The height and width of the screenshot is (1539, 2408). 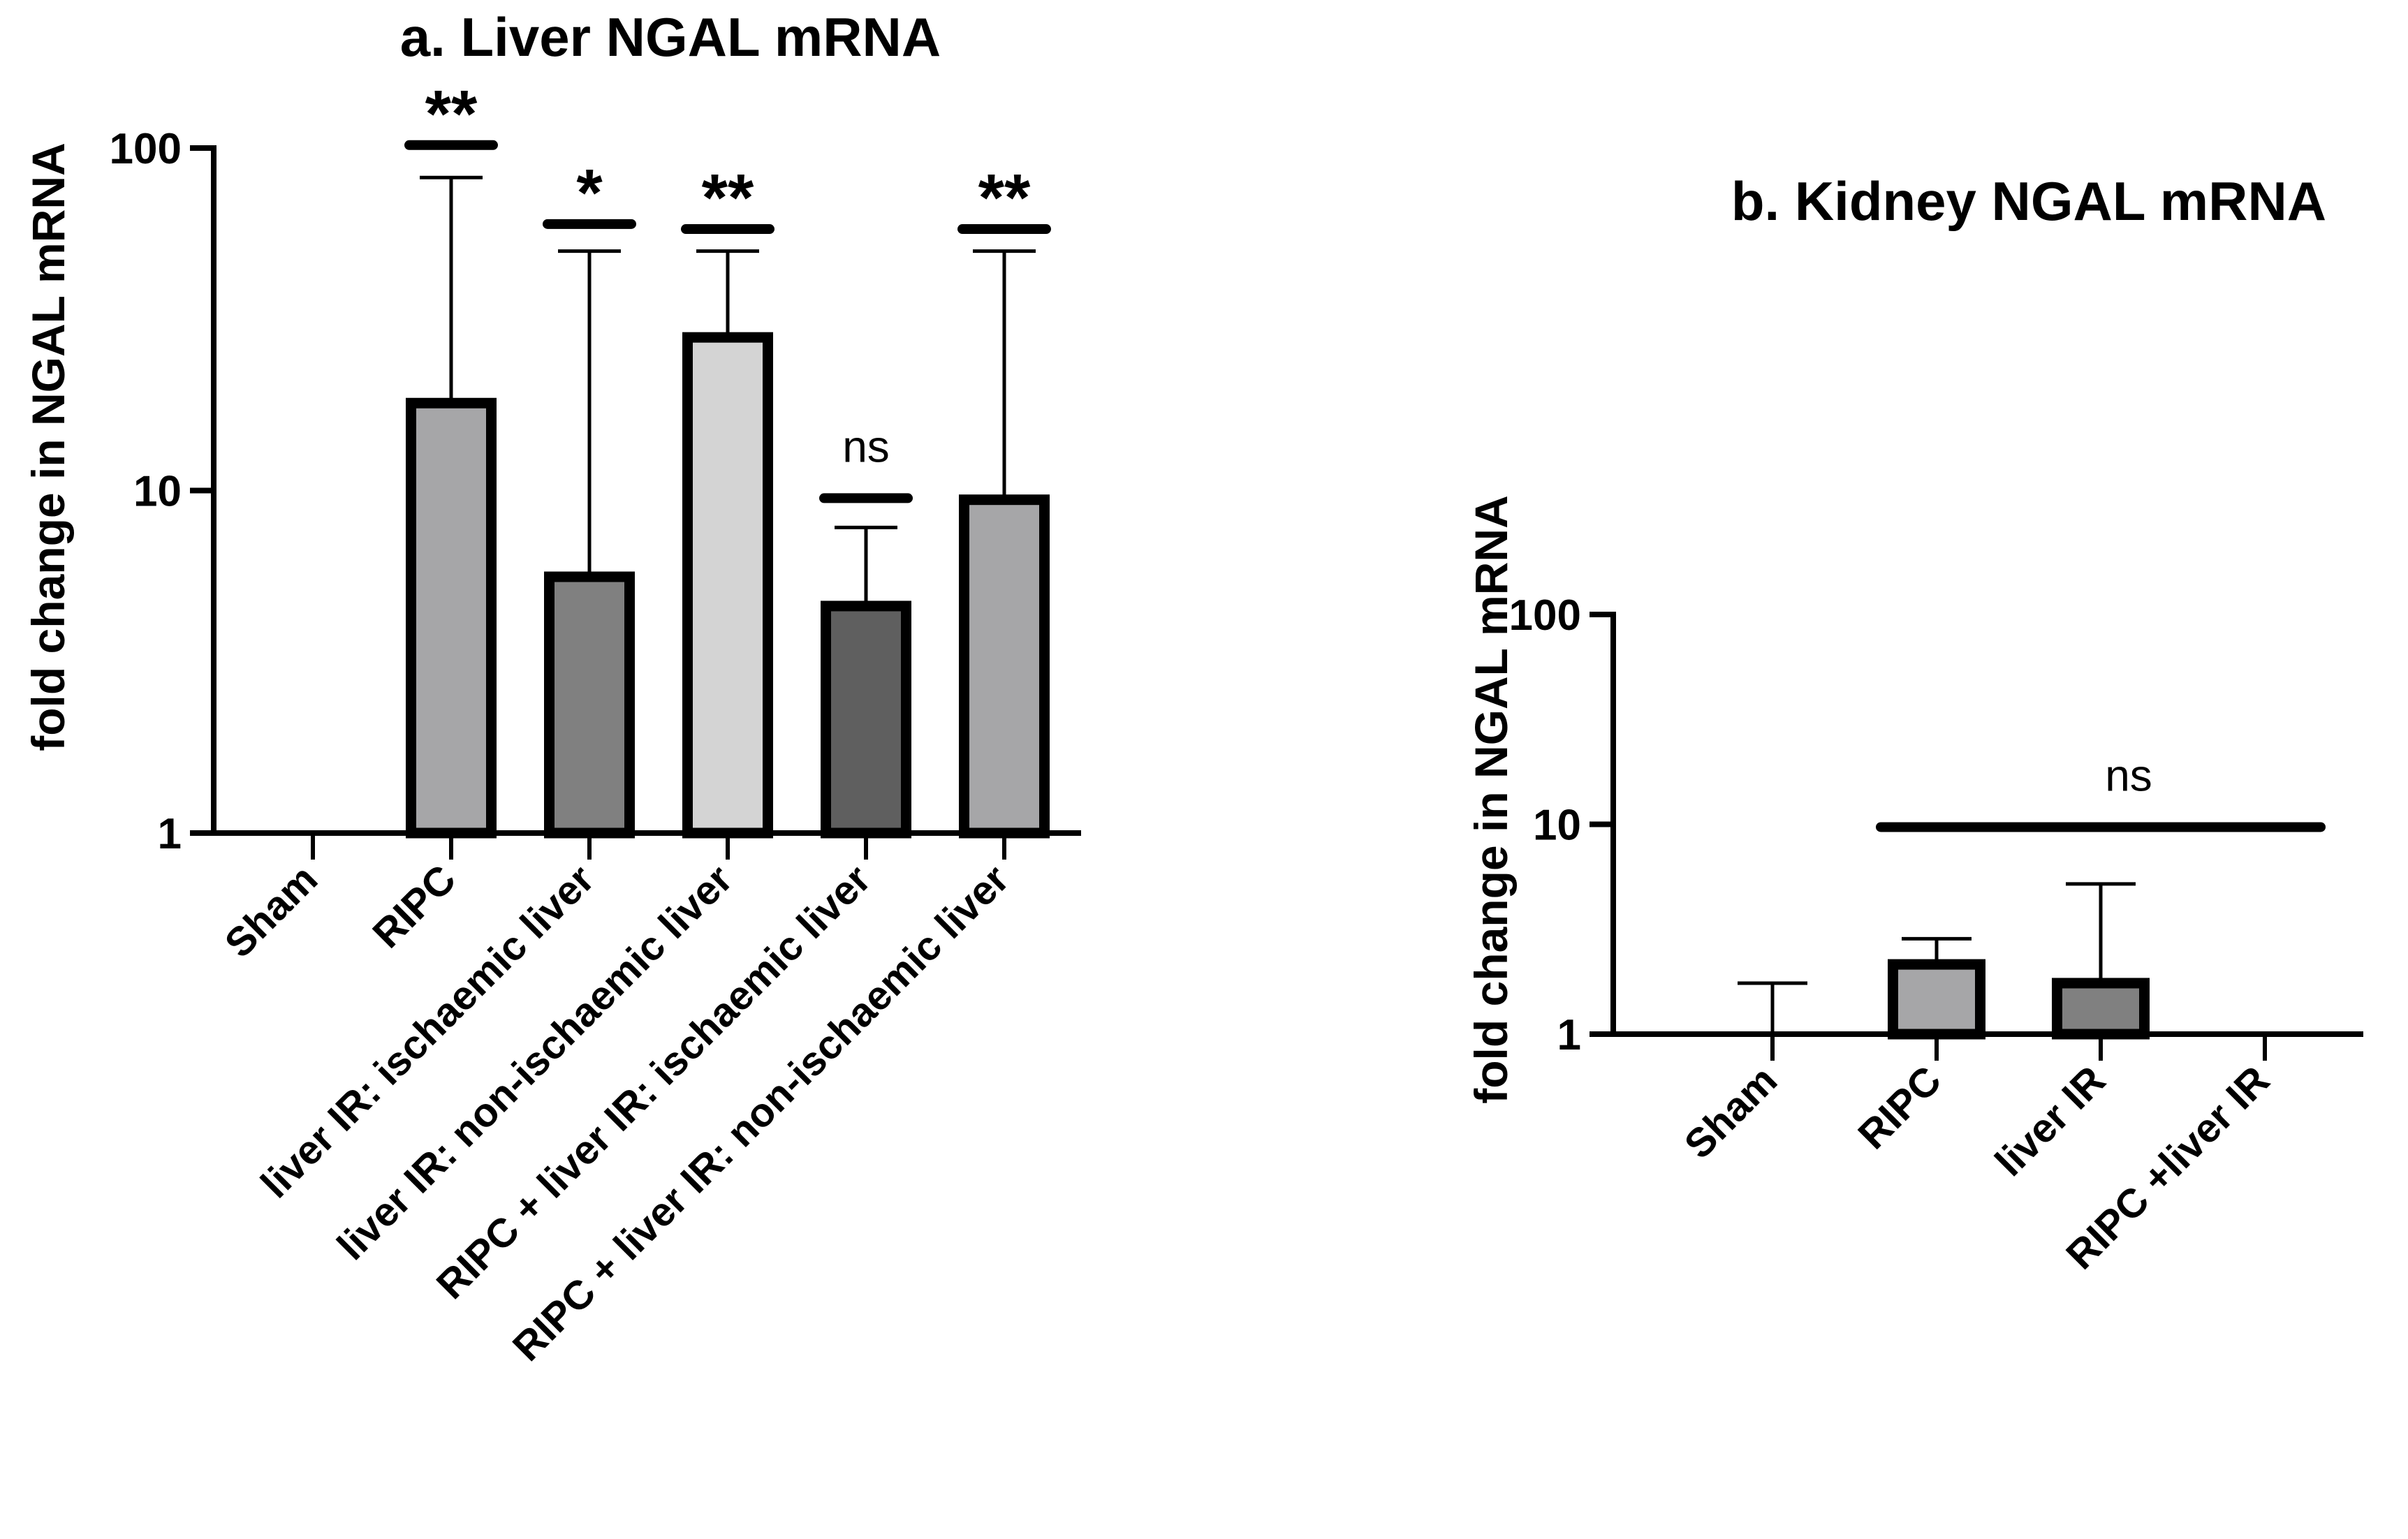 I want to click on significance-label-5: ns, so click(x=866, y=446).